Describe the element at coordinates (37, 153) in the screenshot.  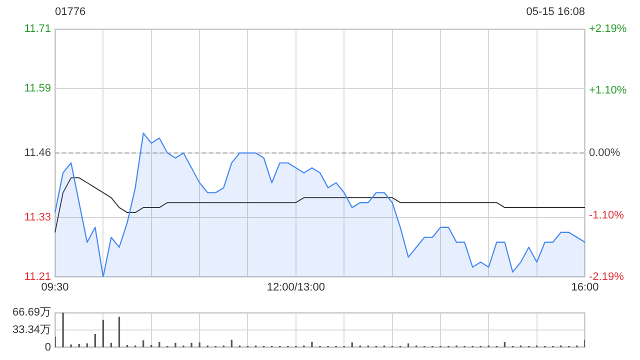
I see `y-tick-label: 11.46` at that location.